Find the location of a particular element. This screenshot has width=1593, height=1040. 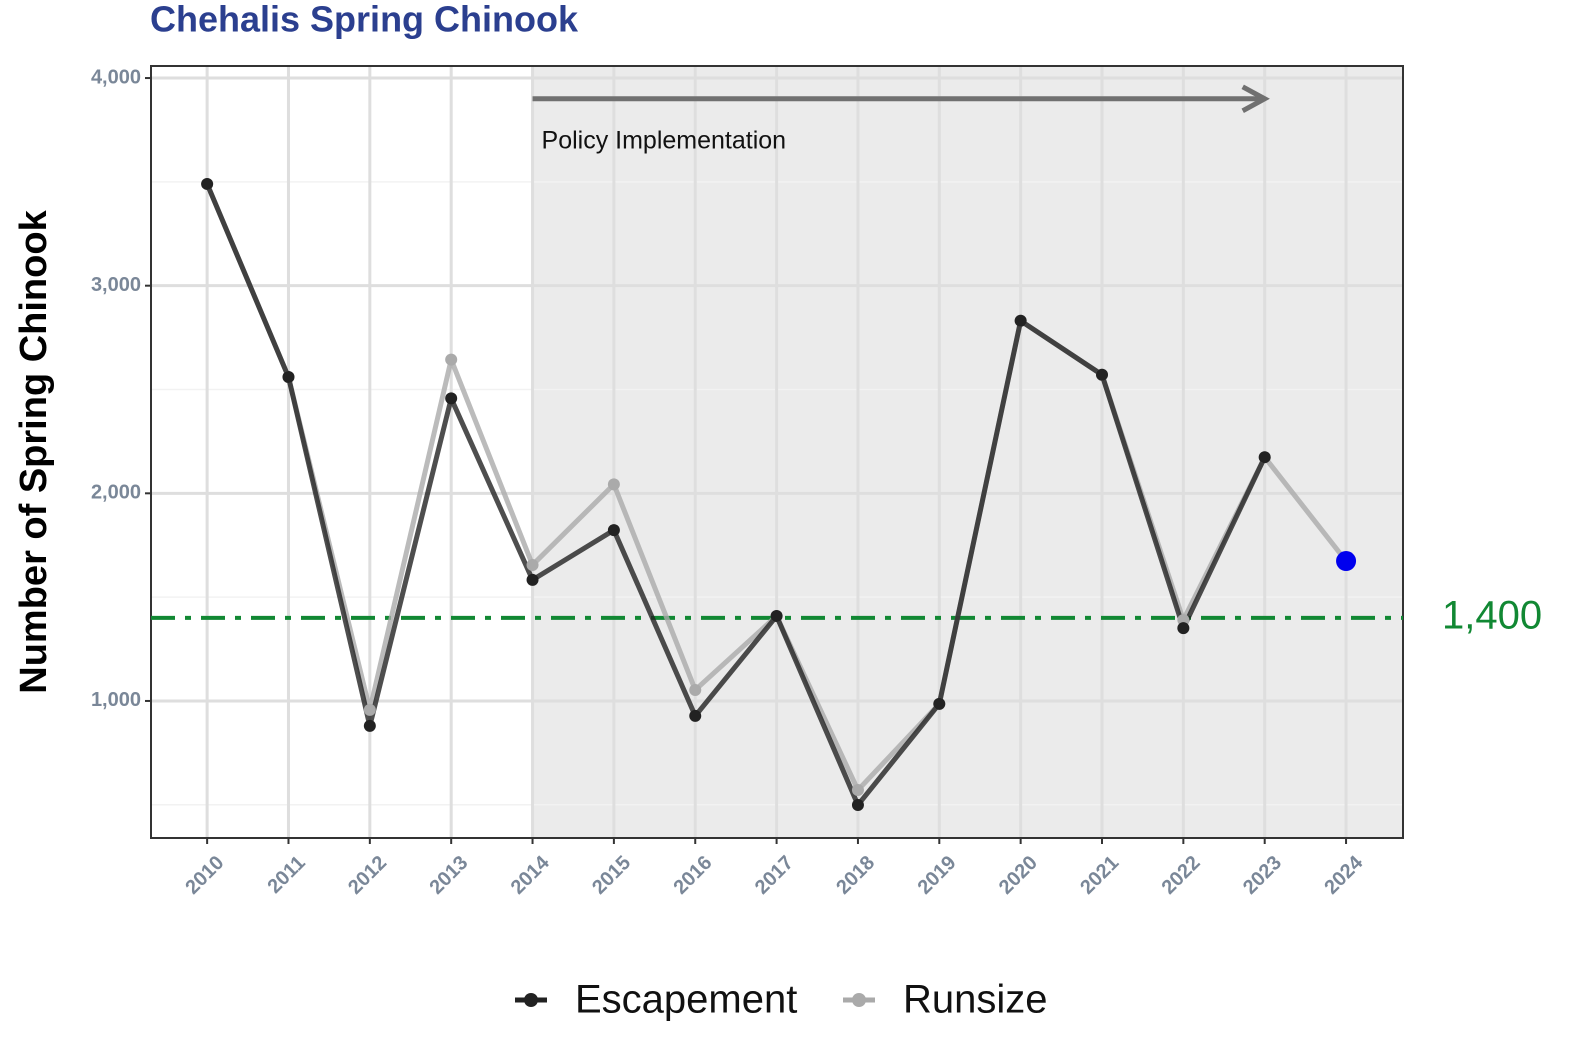

annotation-text: Policy Implementation is located at coordinates (664, 140).